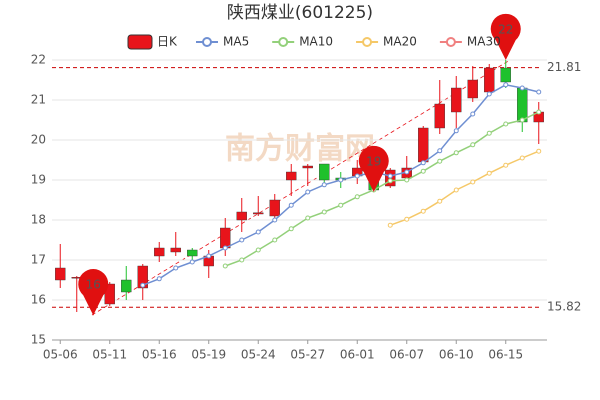  What do you see at coordinates (505, 30) in the screenshot?
I see `marker-label: 22` at bounding box center [505, 30].